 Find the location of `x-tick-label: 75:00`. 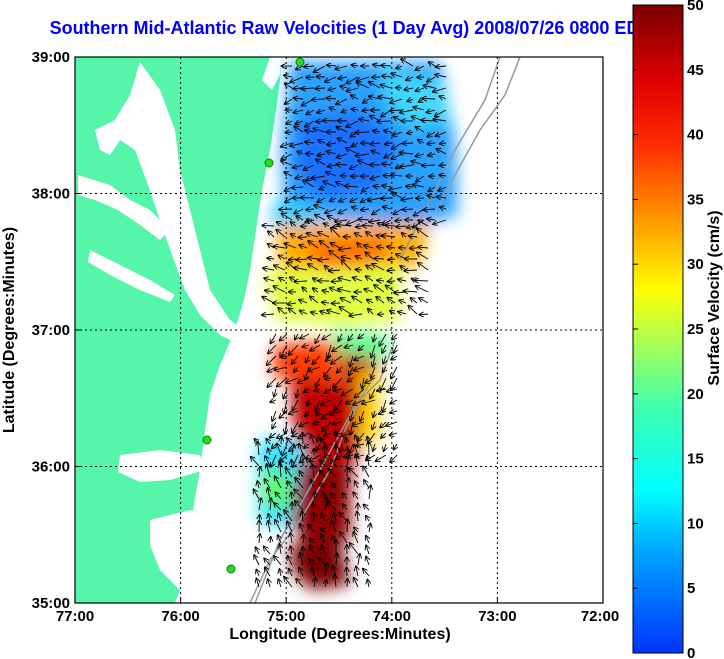

x-tick-label: 75:00 is located at coordinates (286, 616).